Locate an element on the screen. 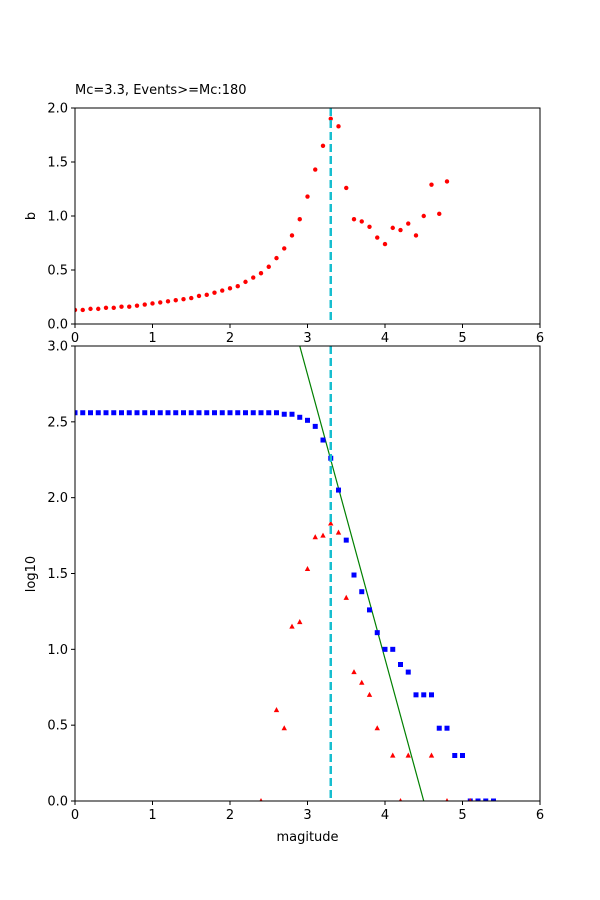 This screenshot has width=600, height=900. top-panel-ylabel: b is located at coordinates (31, 216).